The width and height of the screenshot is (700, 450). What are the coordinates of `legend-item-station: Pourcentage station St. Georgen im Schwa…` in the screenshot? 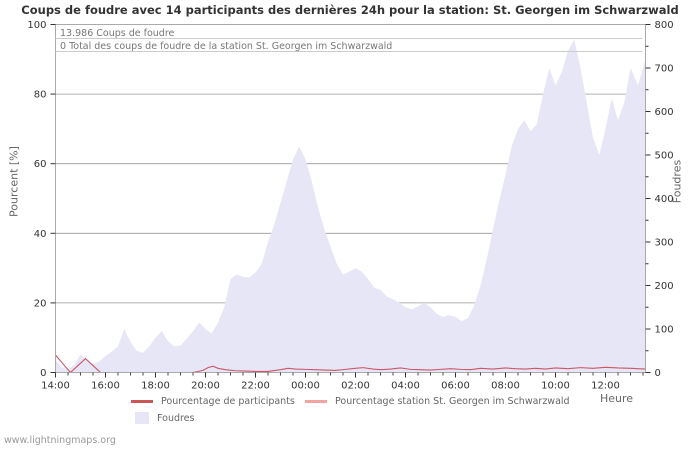 It's located at (437, 401).